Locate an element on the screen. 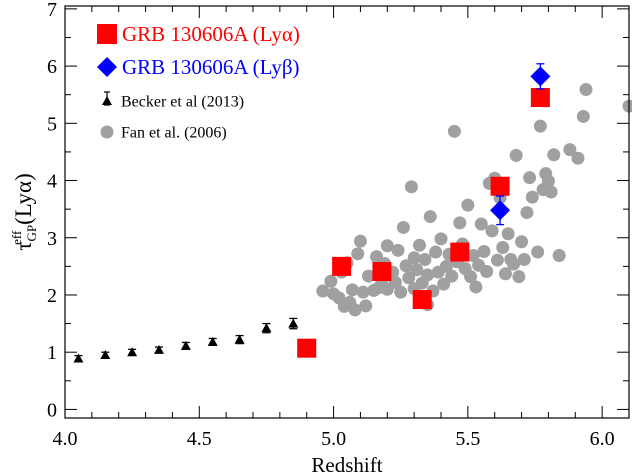 The width and height of the screenshot is (632, 476). x-tick-label: 5.5 is located at coordinates (467, 439).